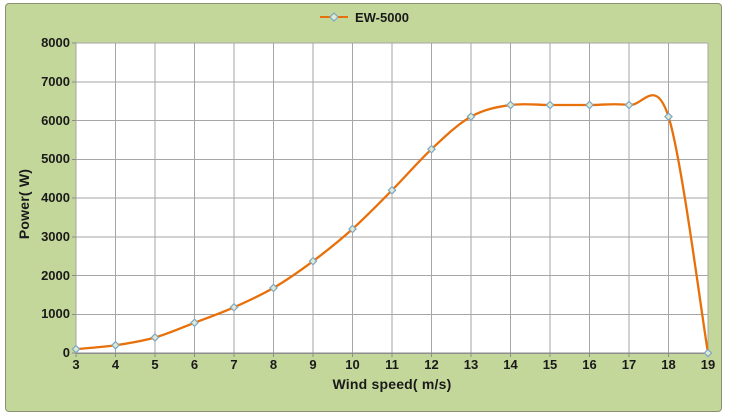 The image size is (730, 417). What do you see at coordinates (629, 364) in the screenshot?
I see `x-tick-label: 17` at bounding box center [629, 364].